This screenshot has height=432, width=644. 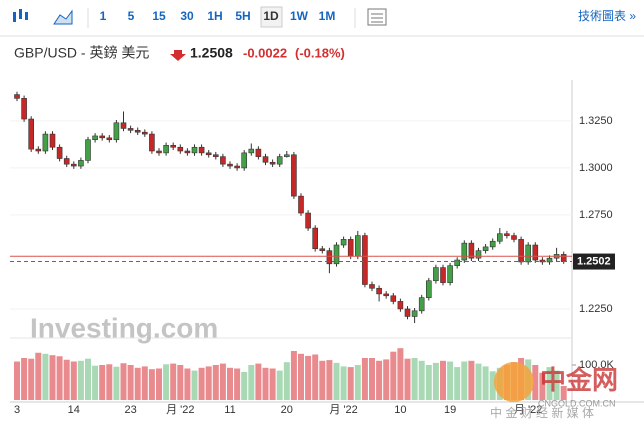 I want to click on area-icon, so click(x=63, y=17).